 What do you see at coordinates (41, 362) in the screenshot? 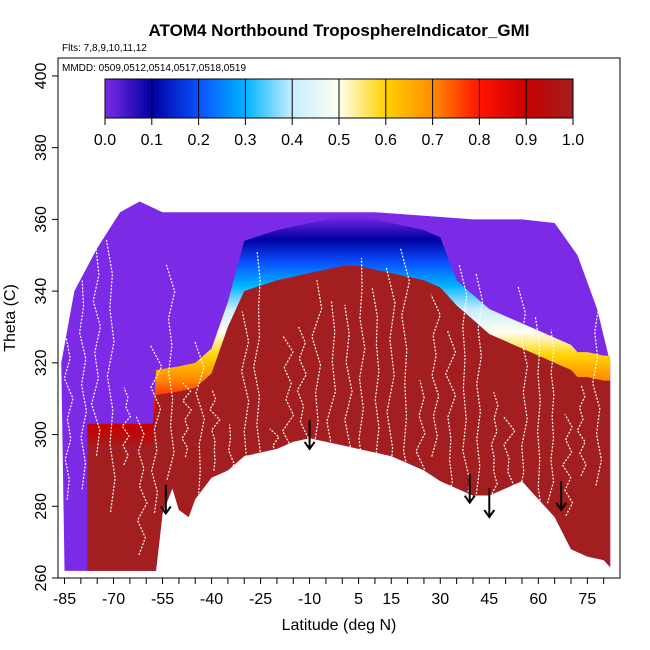
I see `y-tick-label: 320` at bounding box center [41, 362].